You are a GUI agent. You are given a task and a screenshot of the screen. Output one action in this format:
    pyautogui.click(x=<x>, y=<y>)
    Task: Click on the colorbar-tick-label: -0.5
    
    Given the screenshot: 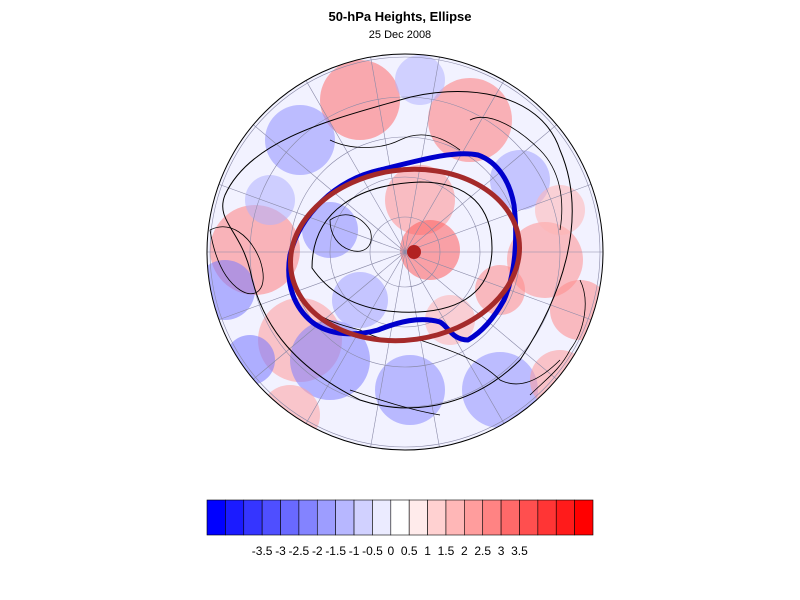 What is the action you would take?
    pyautogui.click(x=372, y=551)
    